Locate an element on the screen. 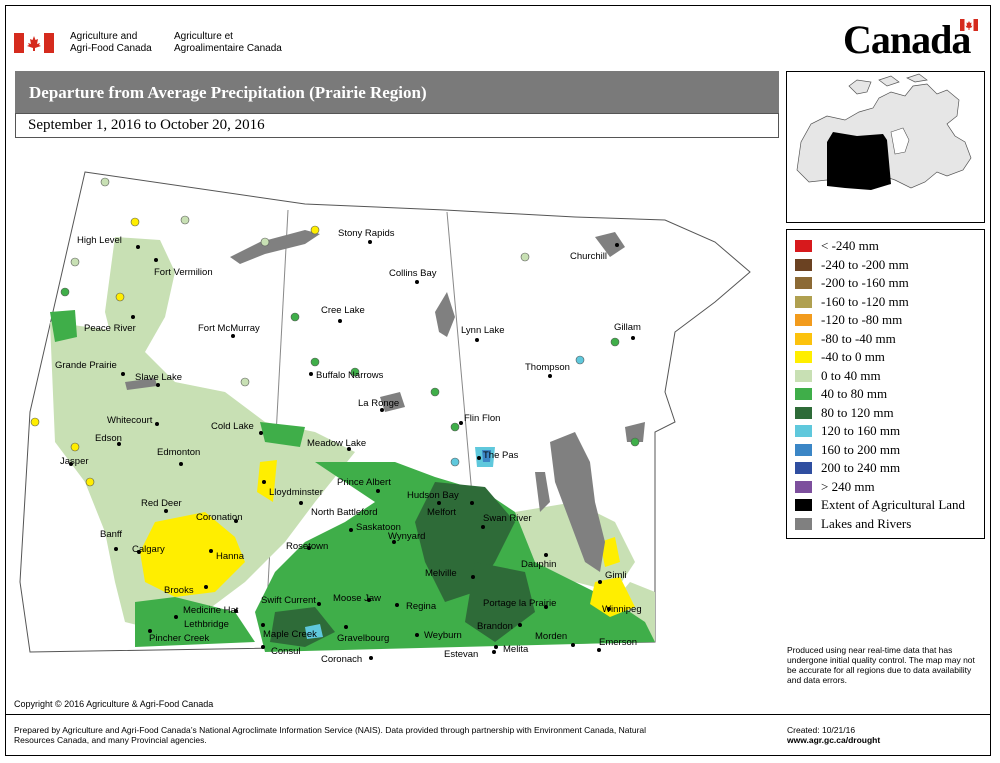 This screenshot has width=1000, height=763. city-label: Melfort is located at coordinates (441, 512).